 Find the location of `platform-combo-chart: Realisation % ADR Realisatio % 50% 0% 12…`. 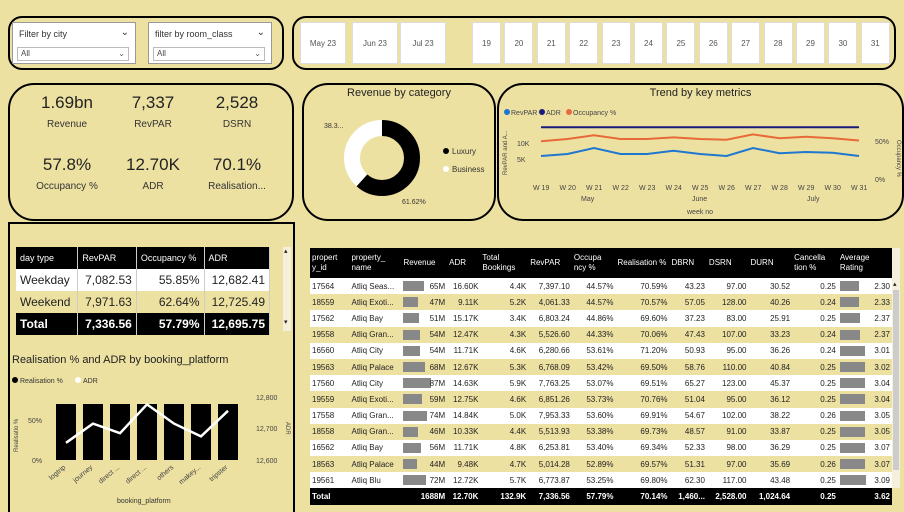

platform-combo-chart: Realisation % ADR Realisatio % 50% 0% 12… is located at coordinates (151, 438).